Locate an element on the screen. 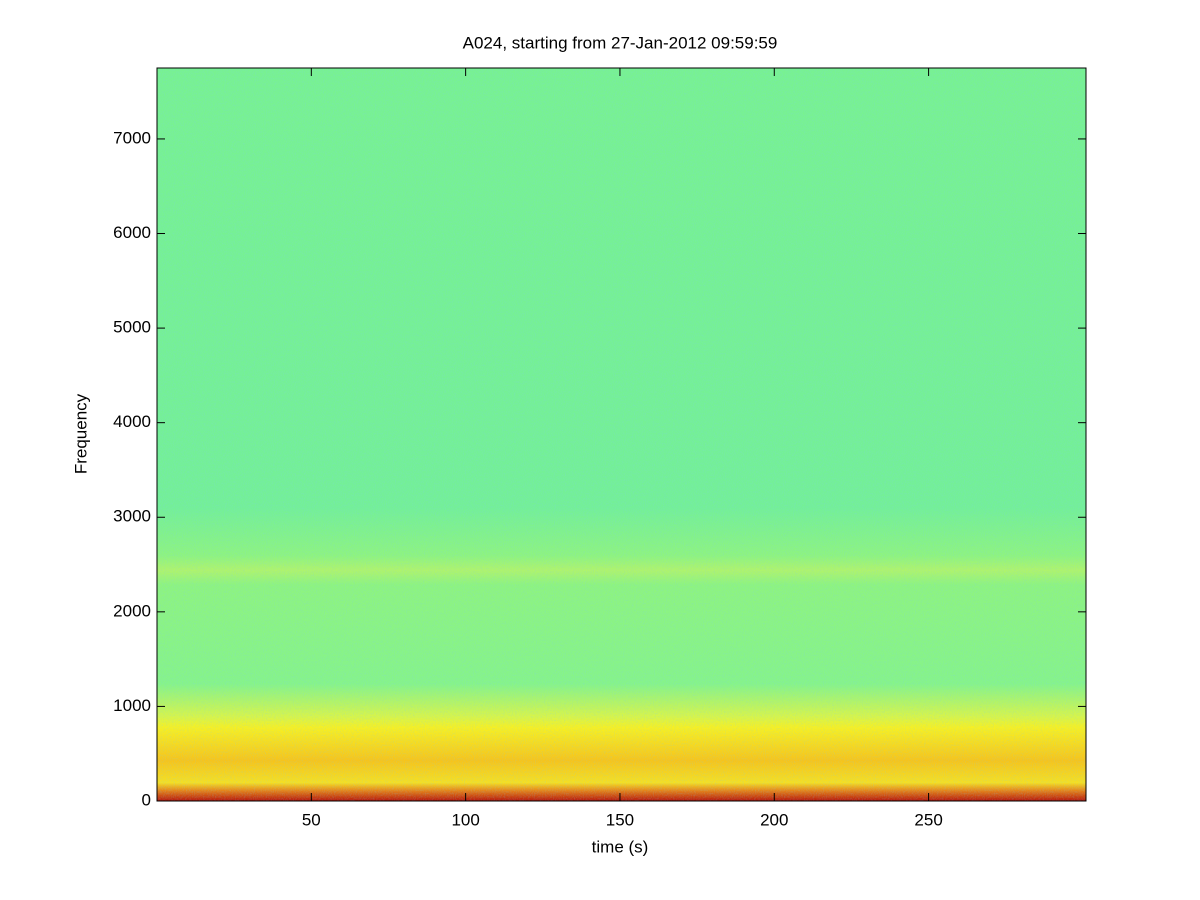  x-tick-label: 100 is located at coordinates (465, 819).